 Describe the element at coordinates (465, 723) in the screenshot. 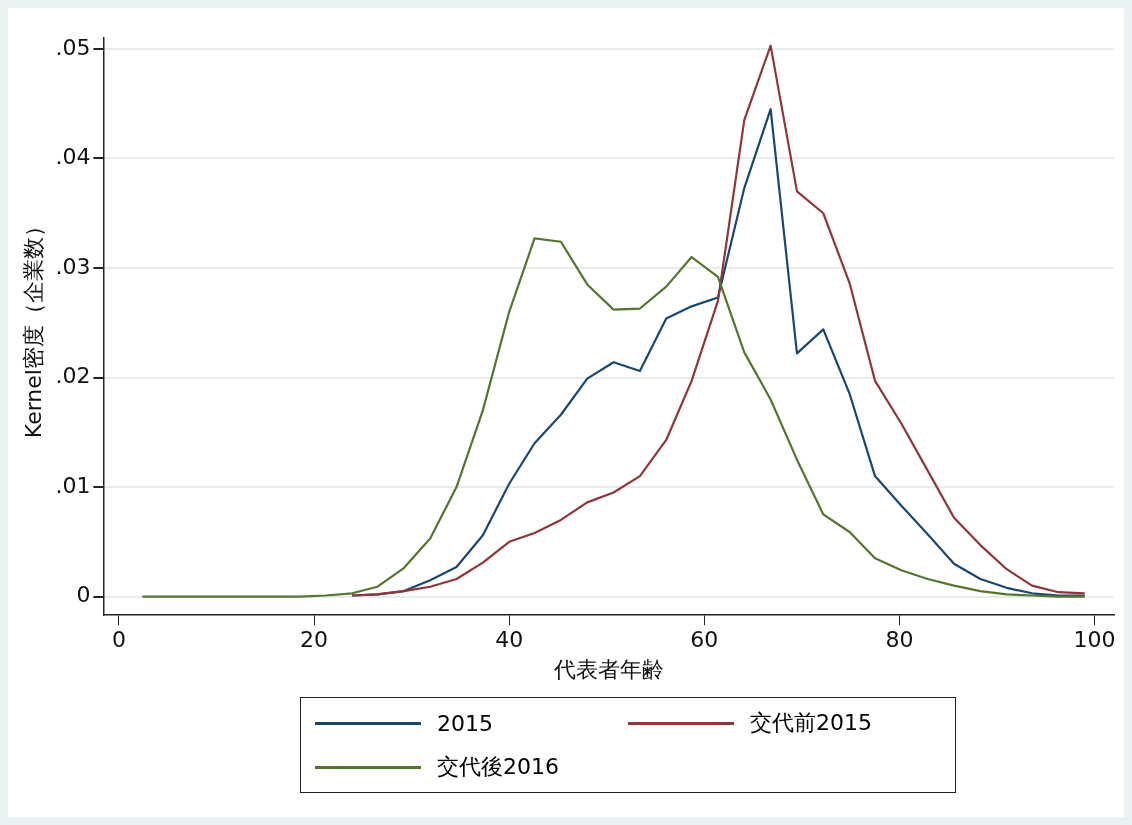

I see `legend-label: 2015` at that location.